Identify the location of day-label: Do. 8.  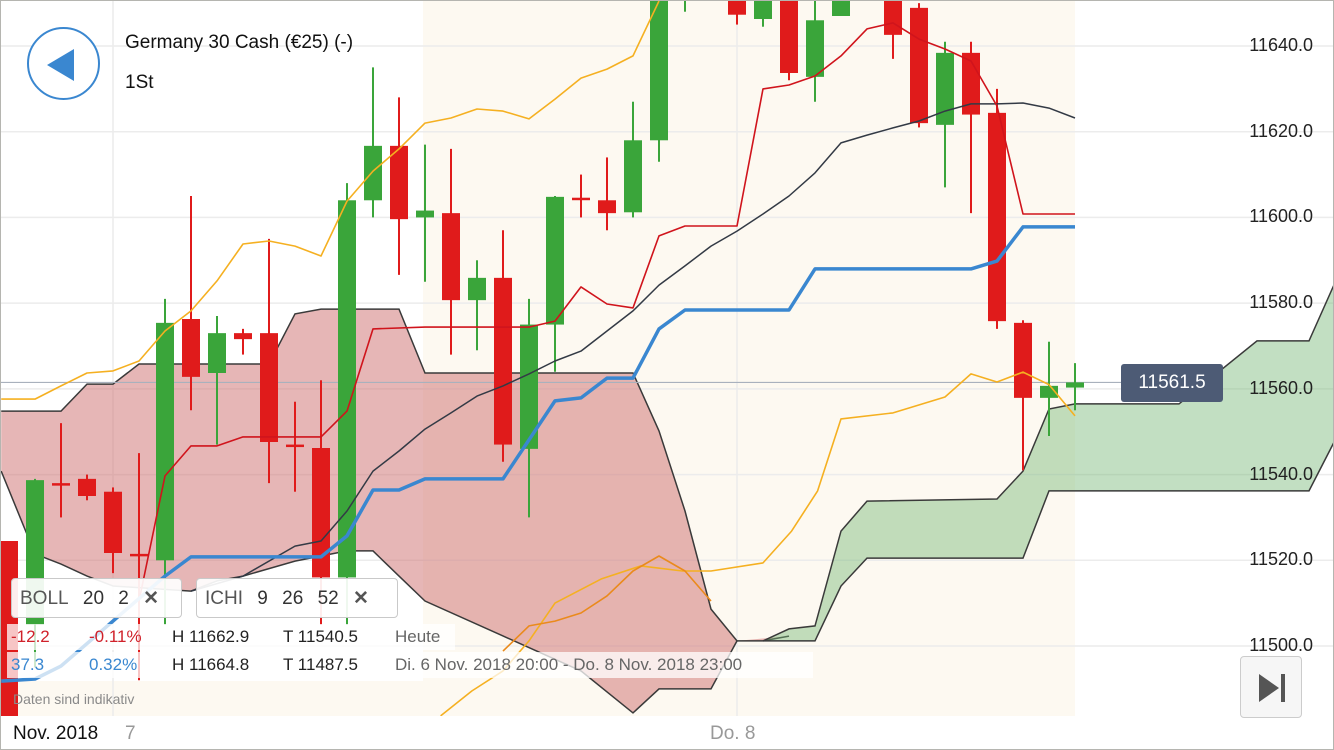
(733, 733).